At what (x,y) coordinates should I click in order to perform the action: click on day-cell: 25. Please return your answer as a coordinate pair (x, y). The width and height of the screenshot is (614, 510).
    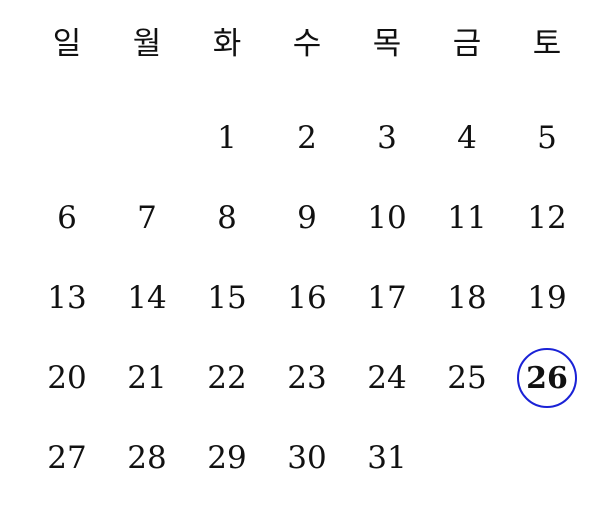
    Looking at the image, I should click on (467, 378).